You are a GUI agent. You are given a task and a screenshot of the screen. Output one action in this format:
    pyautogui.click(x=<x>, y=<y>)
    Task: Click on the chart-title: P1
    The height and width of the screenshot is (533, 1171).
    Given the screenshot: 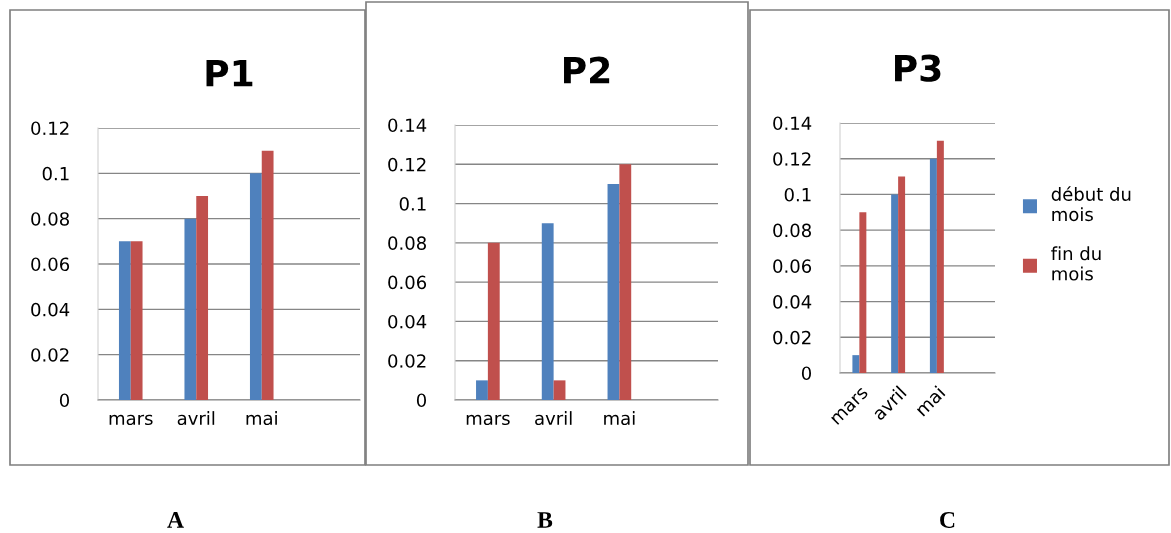 What is the action you would take?
    pyautogui.click(x=229, y=73)
    